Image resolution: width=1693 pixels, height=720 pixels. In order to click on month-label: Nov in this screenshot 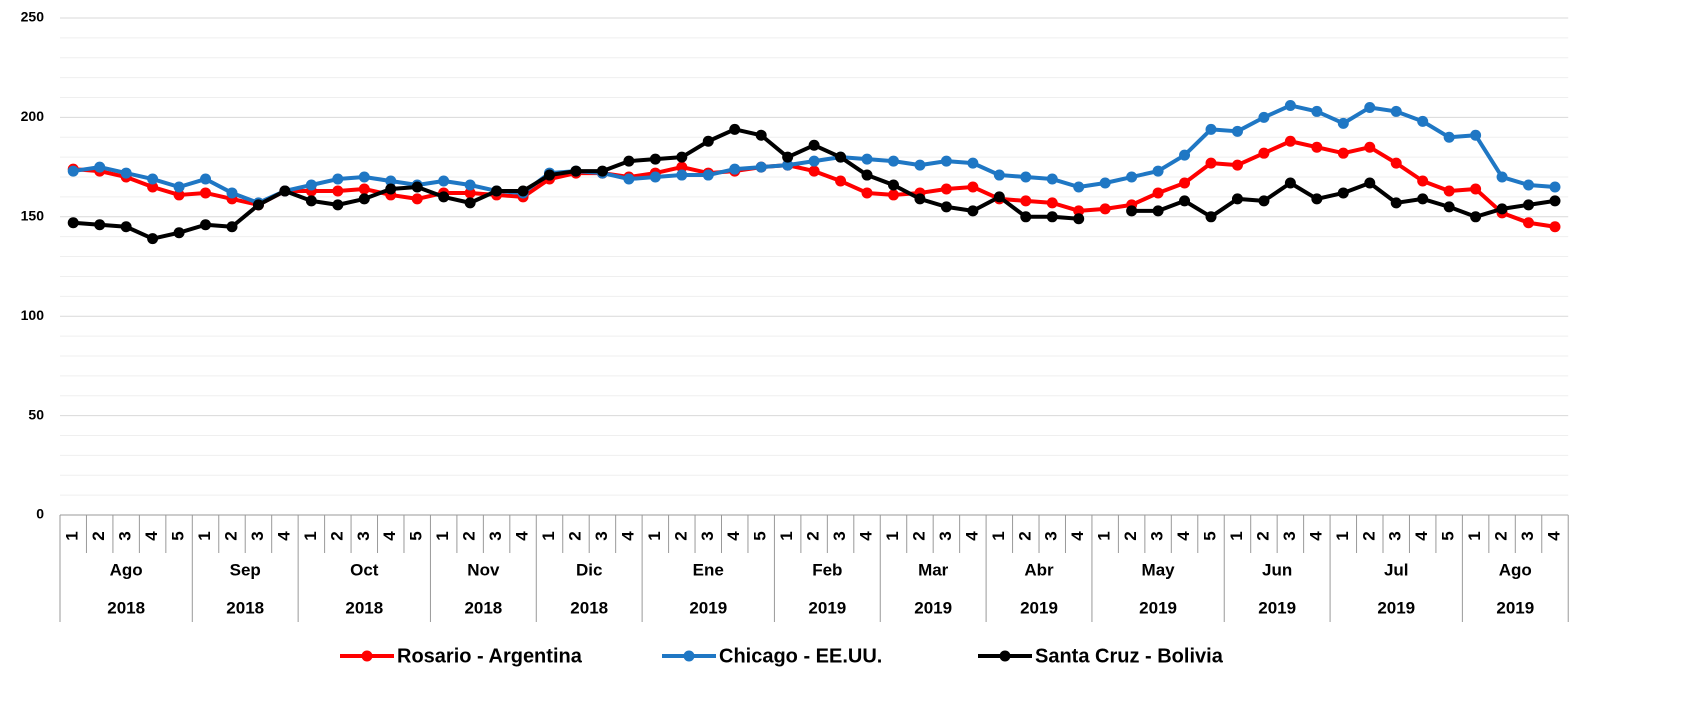, I will do `click(483, 569)`.